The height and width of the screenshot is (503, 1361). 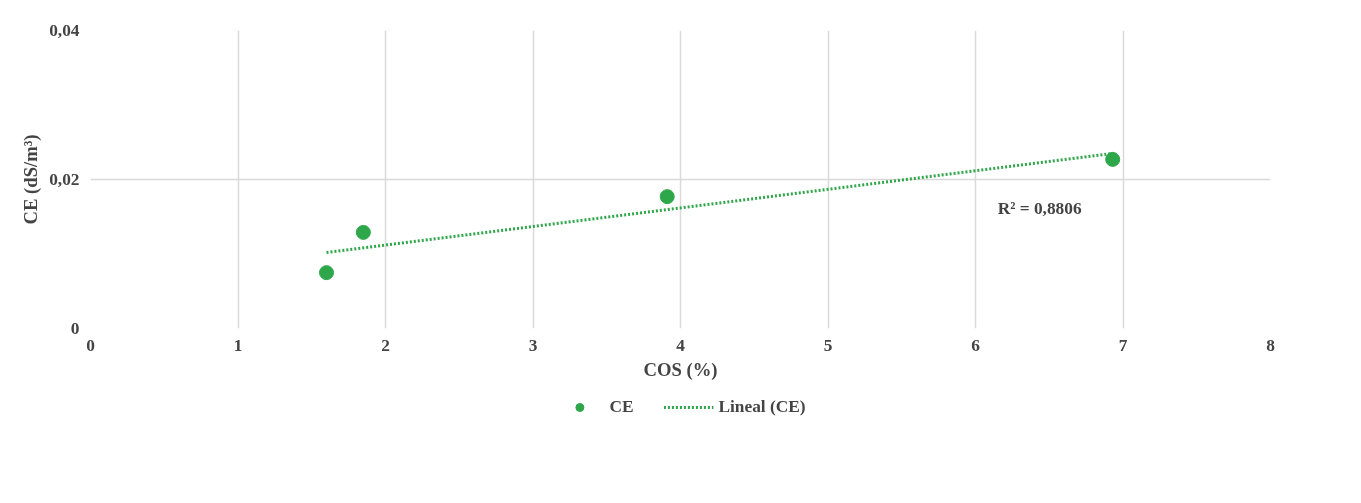 What do you see at coordinates (64, 179) in the screenshot?
I see `y-tick-label: 0,02` at bounding box center [64, 179].